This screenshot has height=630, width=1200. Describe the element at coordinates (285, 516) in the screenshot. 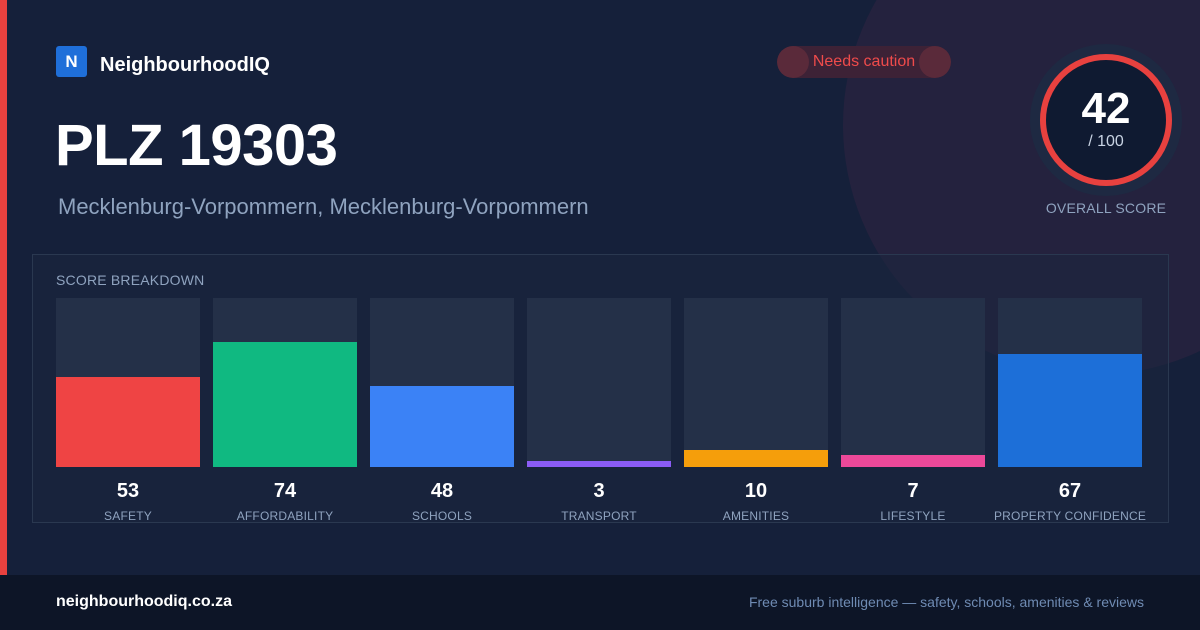

I see `score-bar-label: AFFORDABILITY` at that location.